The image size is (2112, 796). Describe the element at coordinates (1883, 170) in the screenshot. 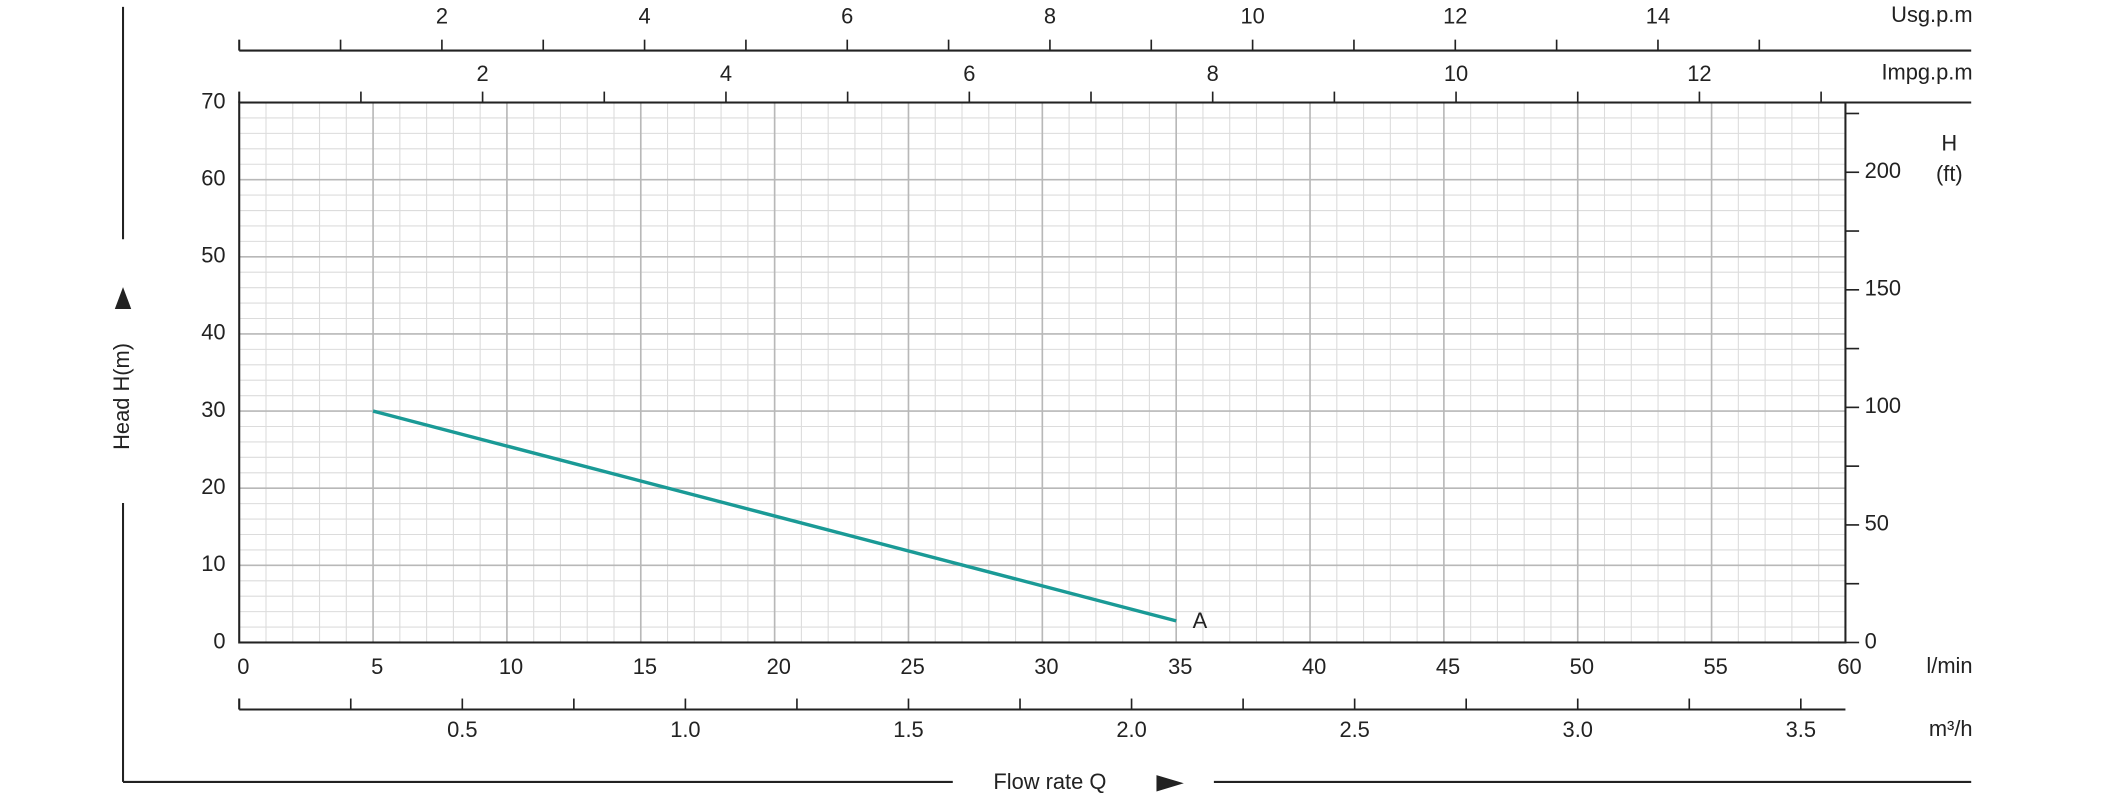

I see `y2-tick-label: 200` at that location.